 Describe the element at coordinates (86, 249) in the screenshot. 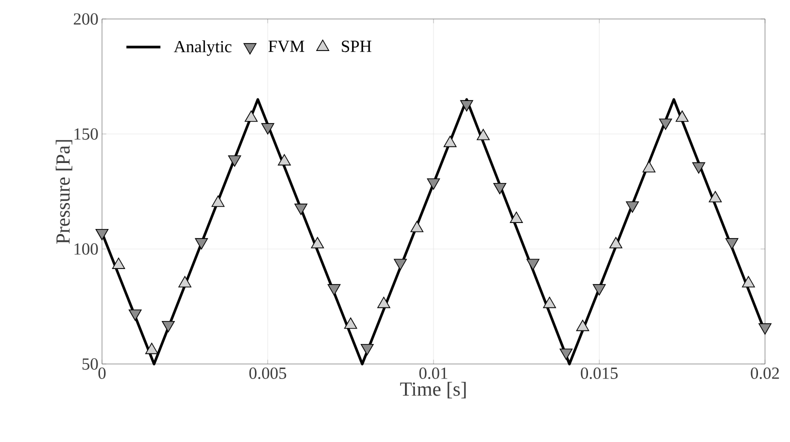

I see `y-tick-label: 100` at that location.